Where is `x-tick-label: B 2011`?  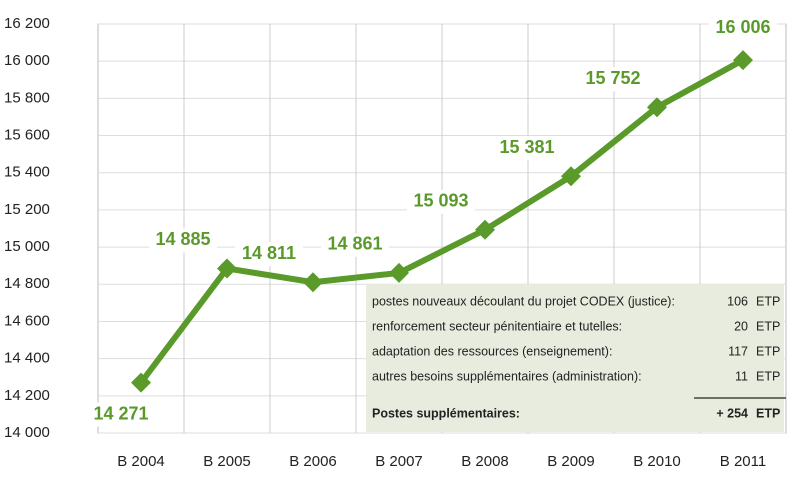
x-tick-label: B 2011 is located at coordinates (743, 461).